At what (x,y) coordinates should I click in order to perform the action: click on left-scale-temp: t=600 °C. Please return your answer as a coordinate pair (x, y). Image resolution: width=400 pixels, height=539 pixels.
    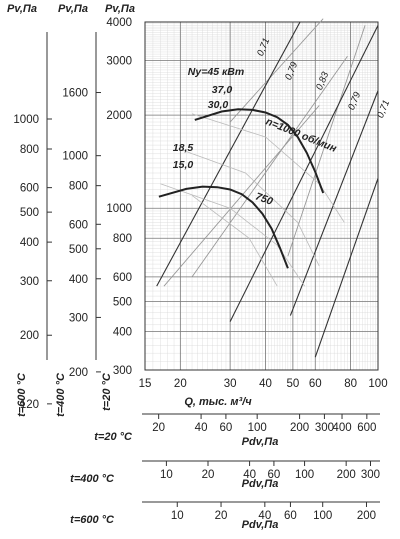
    Looking at the image, I should click on (22, 394).